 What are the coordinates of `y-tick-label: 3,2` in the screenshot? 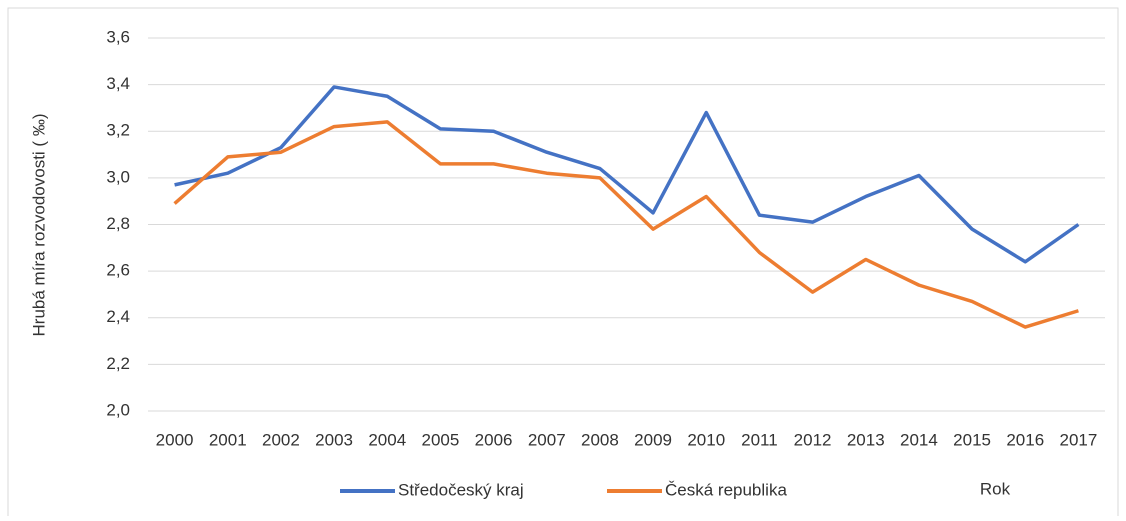 It's located at (118, 130).